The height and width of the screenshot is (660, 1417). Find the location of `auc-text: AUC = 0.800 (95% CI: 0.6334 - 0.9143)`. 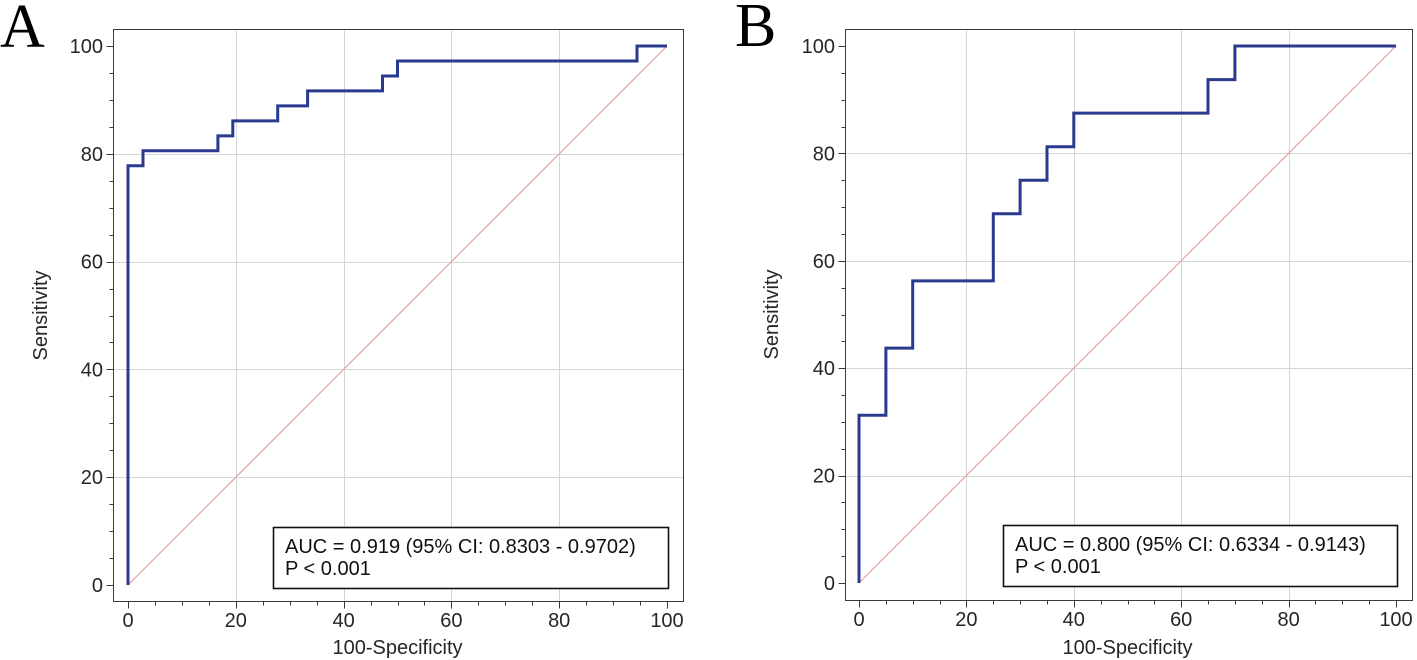

auc-text: AUC = 0.800 (95% CI: 0.6334 - 0.9143) is located at coordinates (1190, 545).